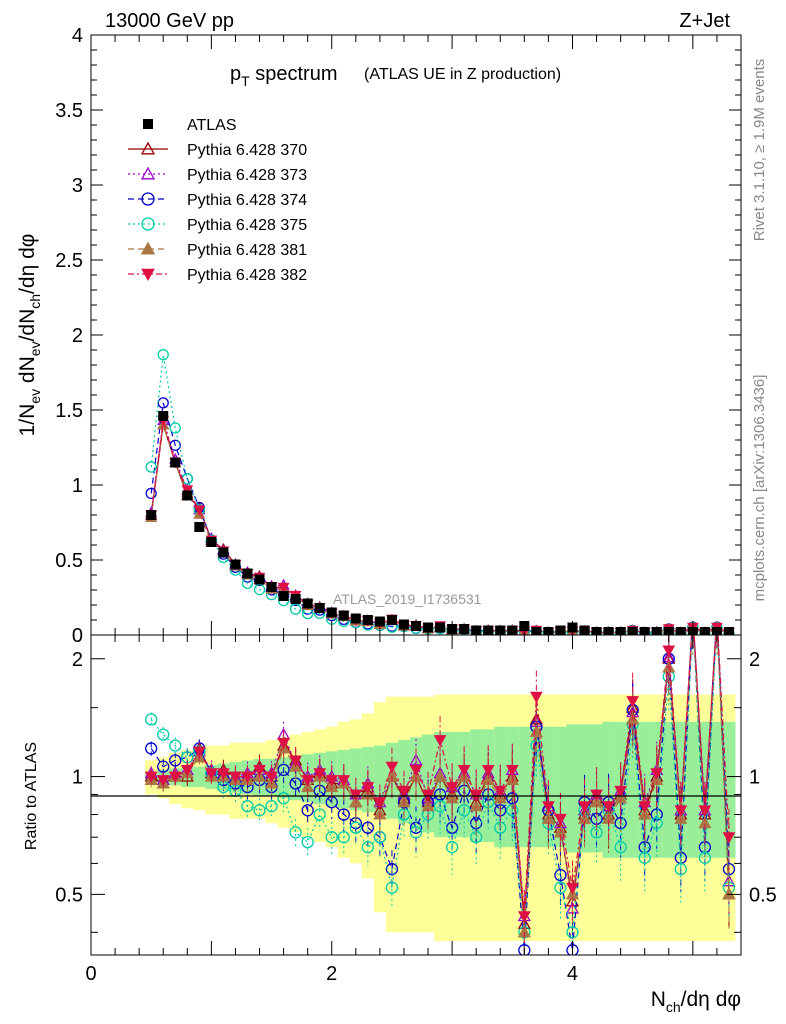 Image resolution: width=786 pixels, height=1024 pixels. What do you see at coordinates (754, 660) in the screenshot?
I see `ratio-y-tick-label-right: 2` at bounding box center [754, 660].